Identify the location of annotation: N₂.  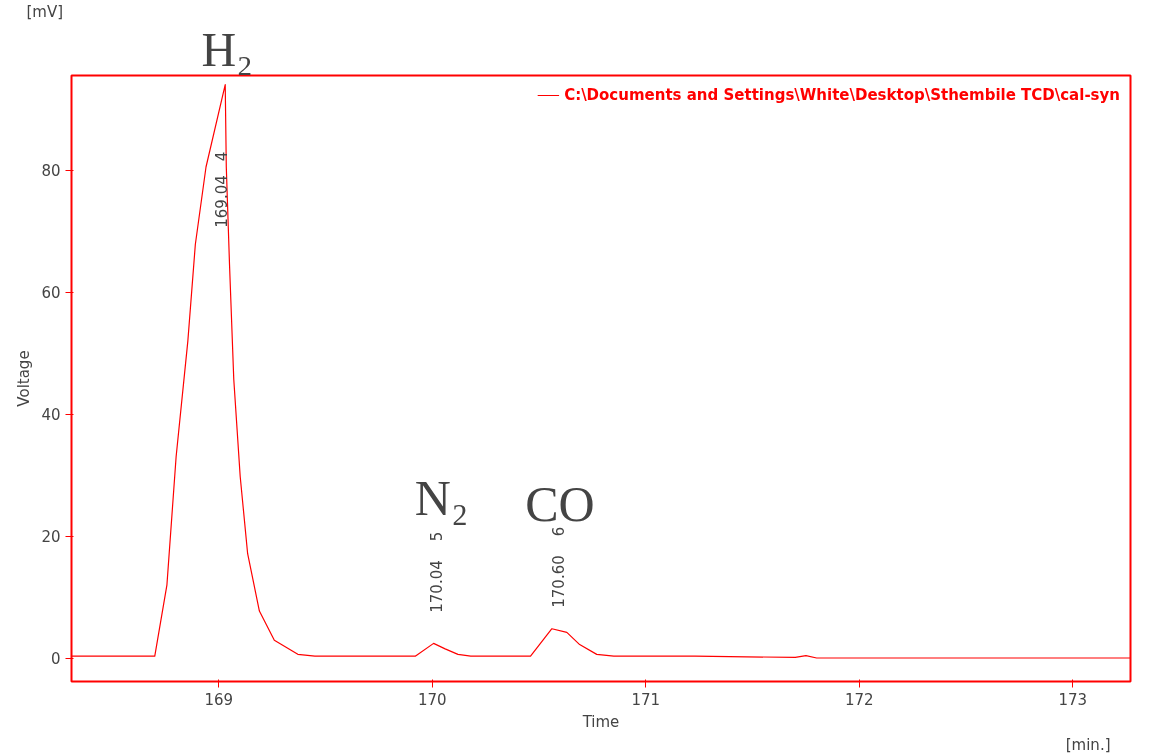
(441, 498).